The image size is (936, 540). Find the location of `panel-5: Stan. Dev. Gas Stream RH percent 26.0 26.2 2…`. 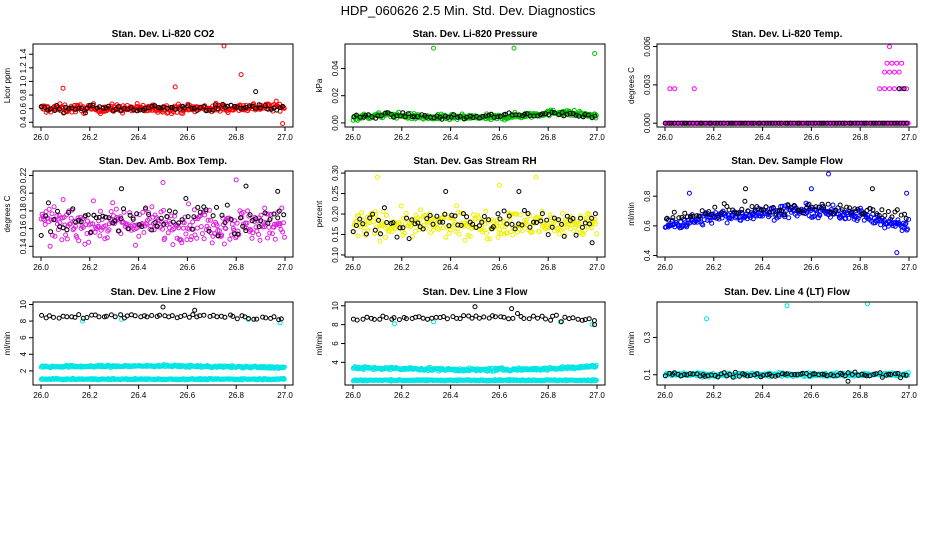

panel-5: Stan. Dev. Gas Stream RH percent 26.0 26.2 2… is located at coordinates (460, 214).